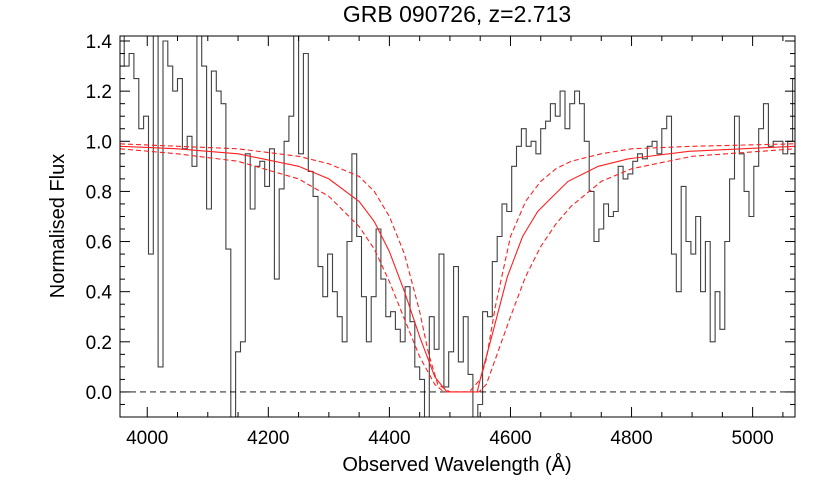 The image size is (830, 493). What do you see at coordinates (99, 293) in the screenshot?
I see `y-tick-label: 0.4` at bounding box center [99, 293].